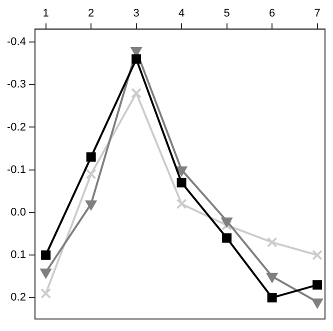 This screenshot has width=333, height=331. What do you see at coordinates (136, 14) in the screenshot?
I see `x-tick-label: 3` at bounding box center [136, 14].